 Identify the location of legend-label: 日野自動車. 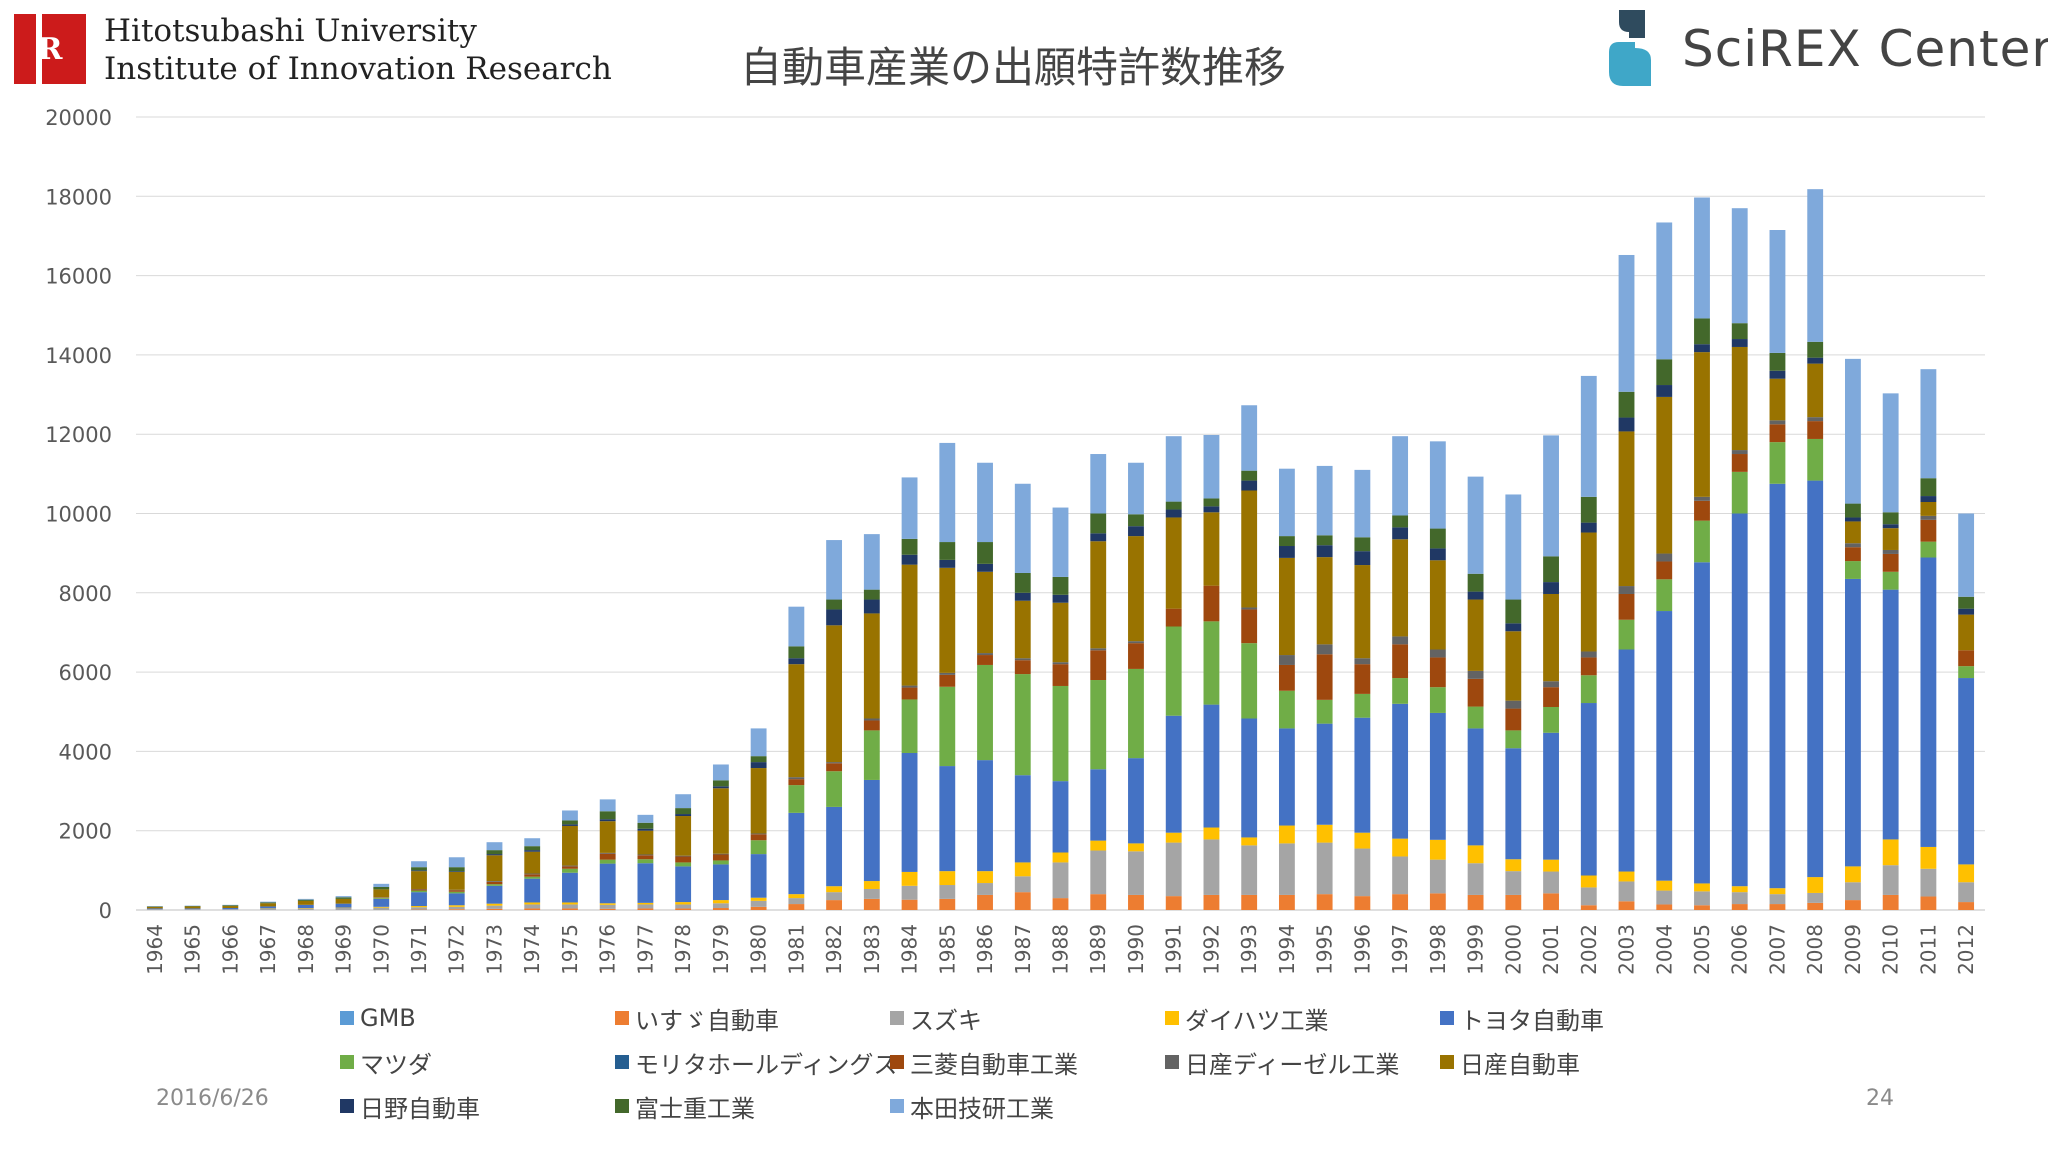
(420, 1108).